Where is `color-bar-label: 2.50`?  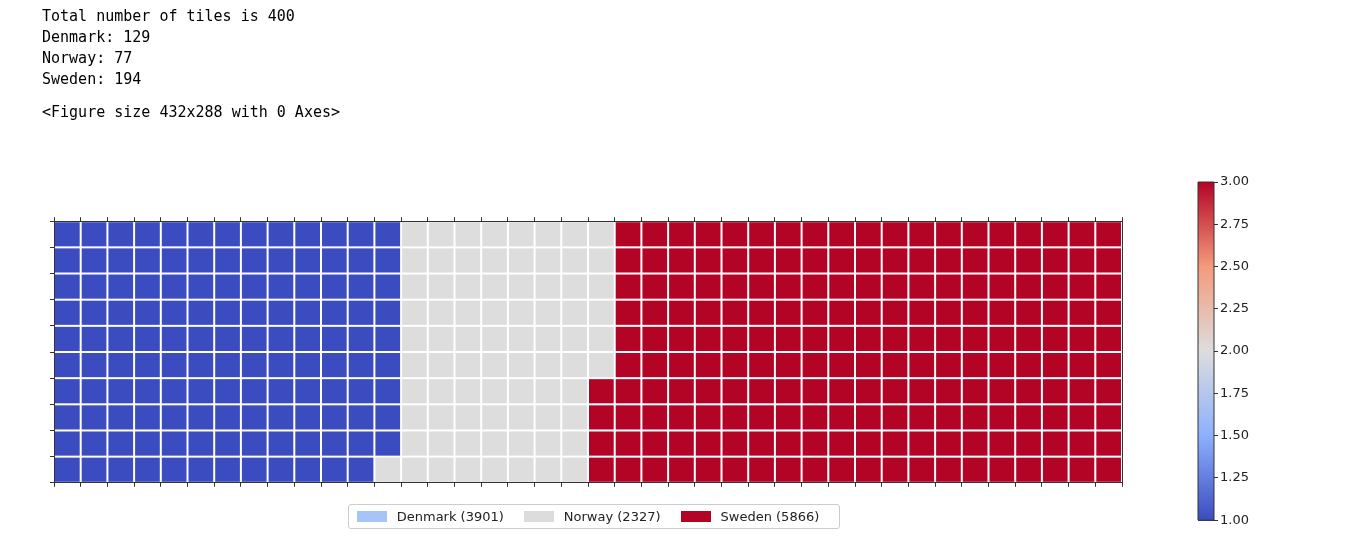
color-bar-label: 2.50 is located at coordinates (1234, 265).